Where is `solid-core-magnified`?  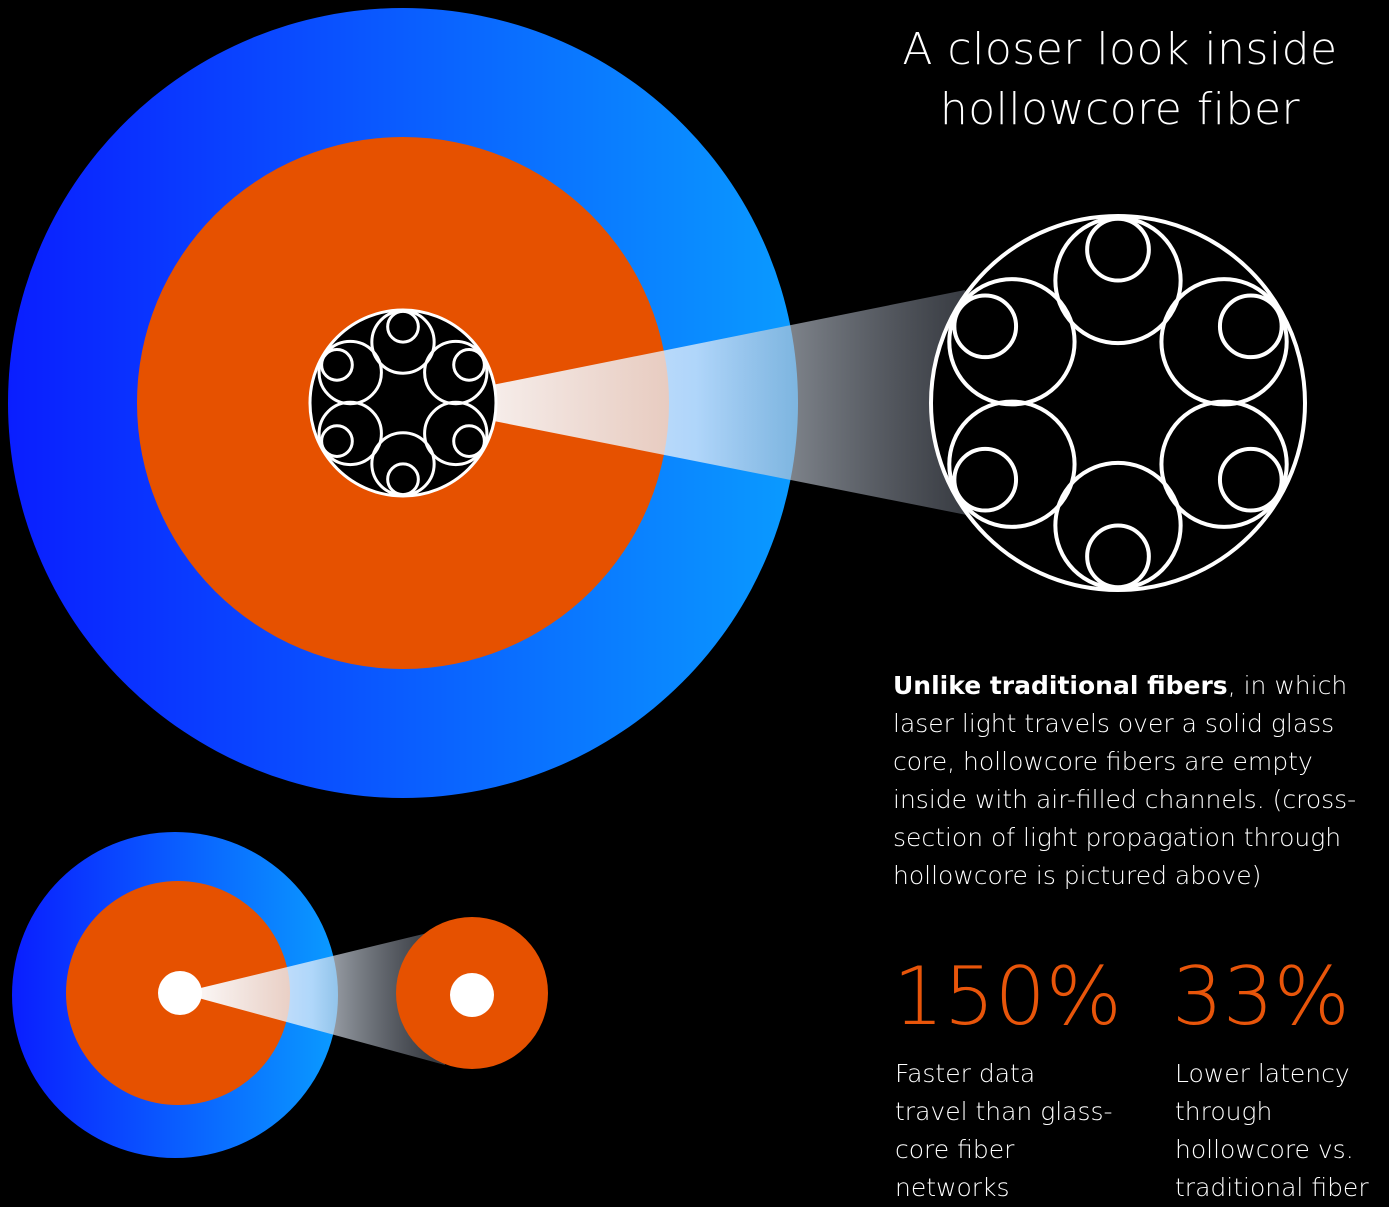 solid-core-magnified is located at coordinates (472, 995).